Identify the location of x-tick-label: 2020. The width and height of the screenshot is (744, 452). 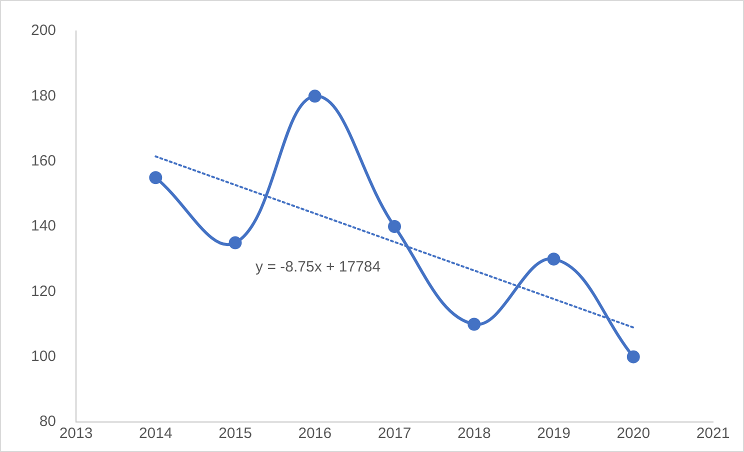
(633, 433).